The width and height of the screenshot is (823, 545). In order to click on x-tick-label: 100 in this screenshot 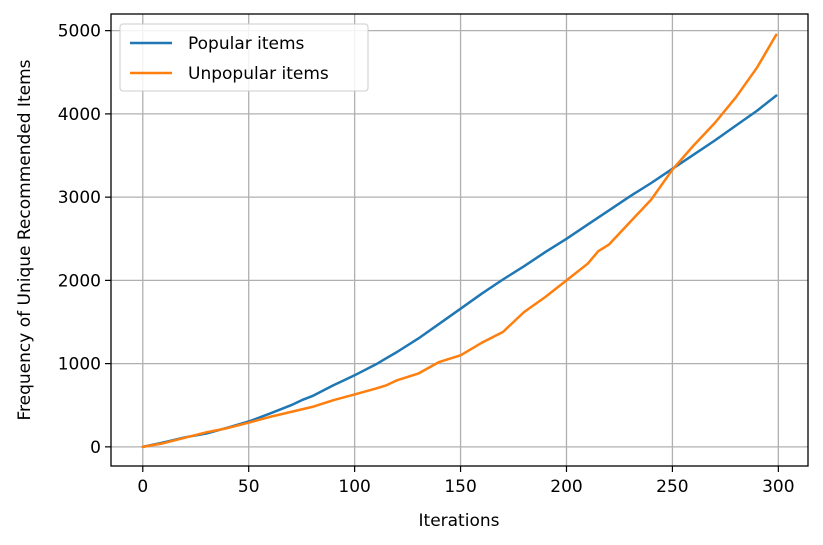, I will do `click(354, 487)`.